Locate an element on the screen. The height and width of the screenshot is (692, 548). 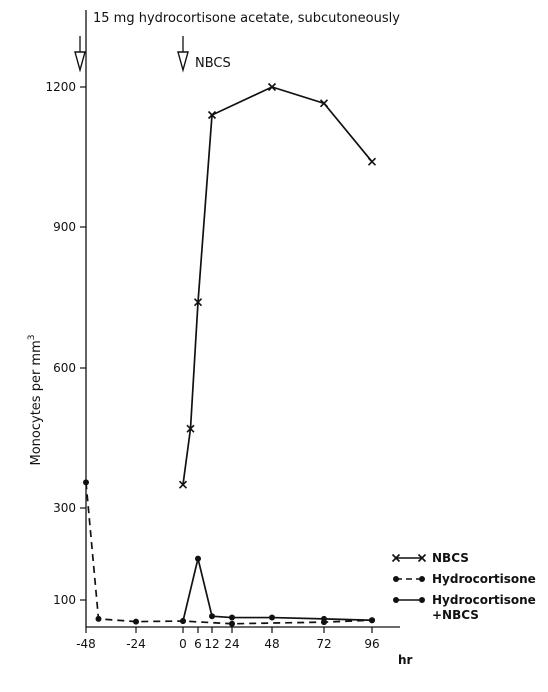
x-tick-label: 48 is located at coordinates (271, 644).